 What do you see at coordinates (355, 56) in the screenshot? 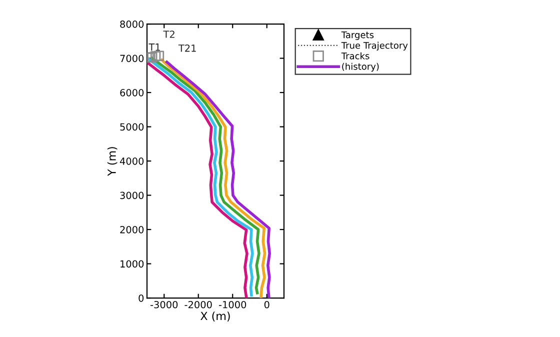
I see `legend-label: Tracks` at bounding box center [355, 56].